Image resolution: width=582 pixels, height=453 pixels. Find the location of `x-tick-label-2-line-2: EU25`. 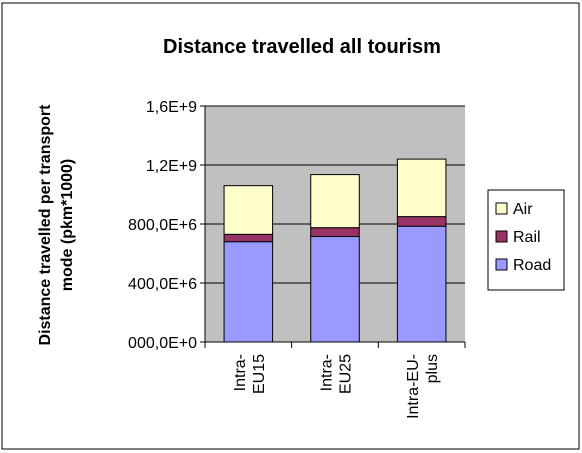

x-tick-label-2-line-2: EU25 is located at coordinates (346, 374).